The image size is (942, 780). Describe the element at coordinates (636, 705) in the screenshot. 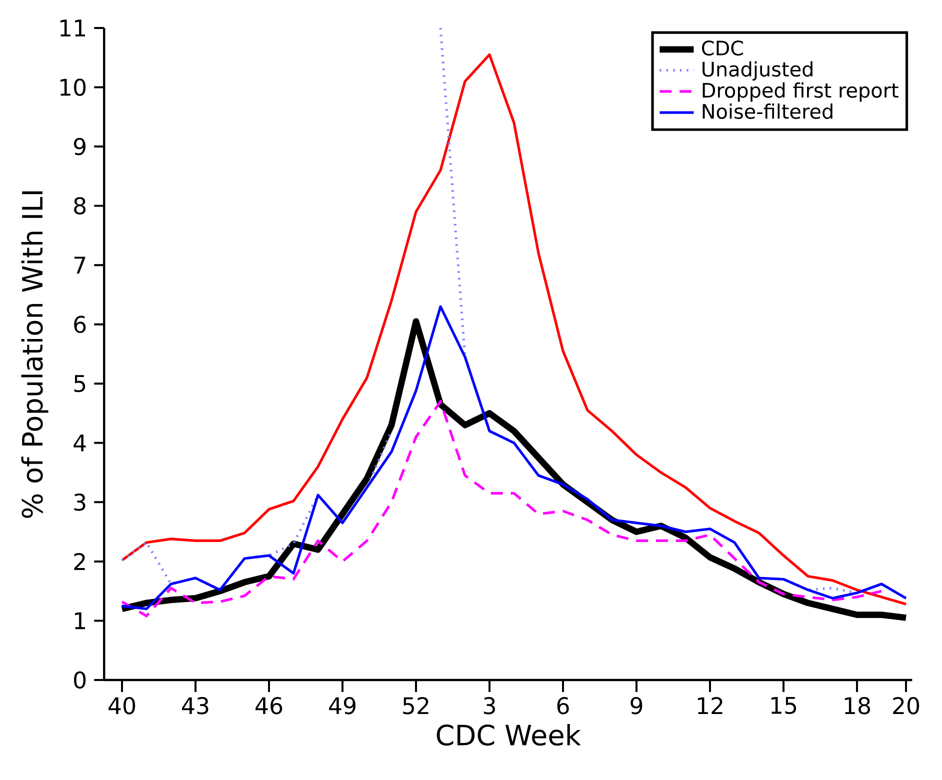

I see `x-tick-label: 9` at that location.